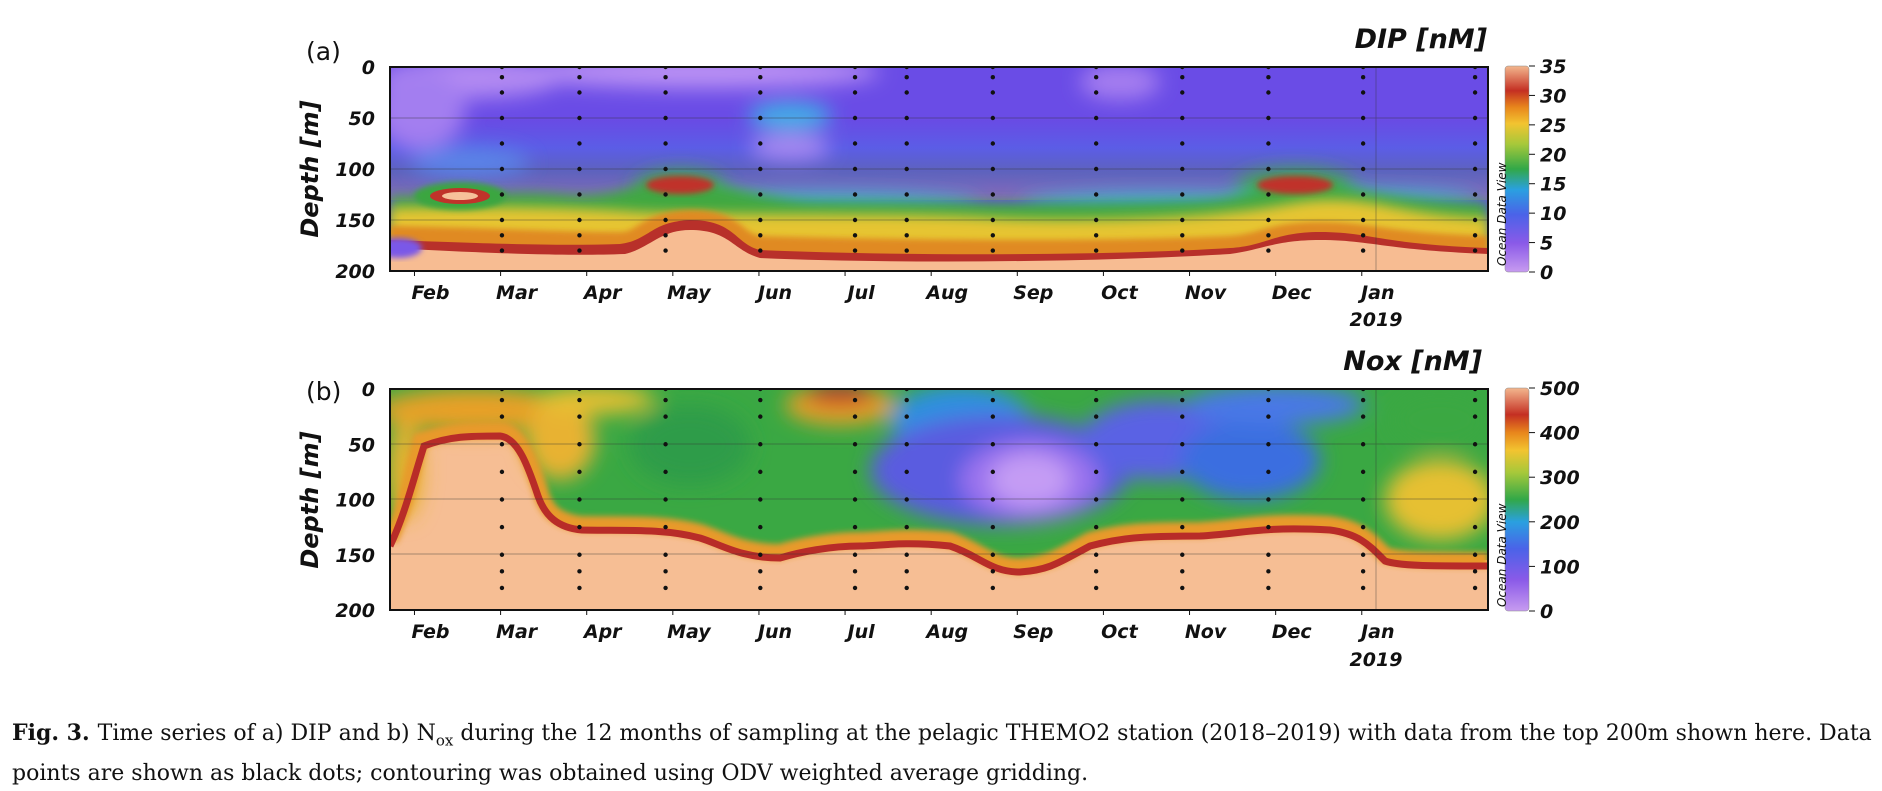 The height and width of the screenshot is (791, 1882). I want to click on year-label-a: 2019, so click(1376, 320).